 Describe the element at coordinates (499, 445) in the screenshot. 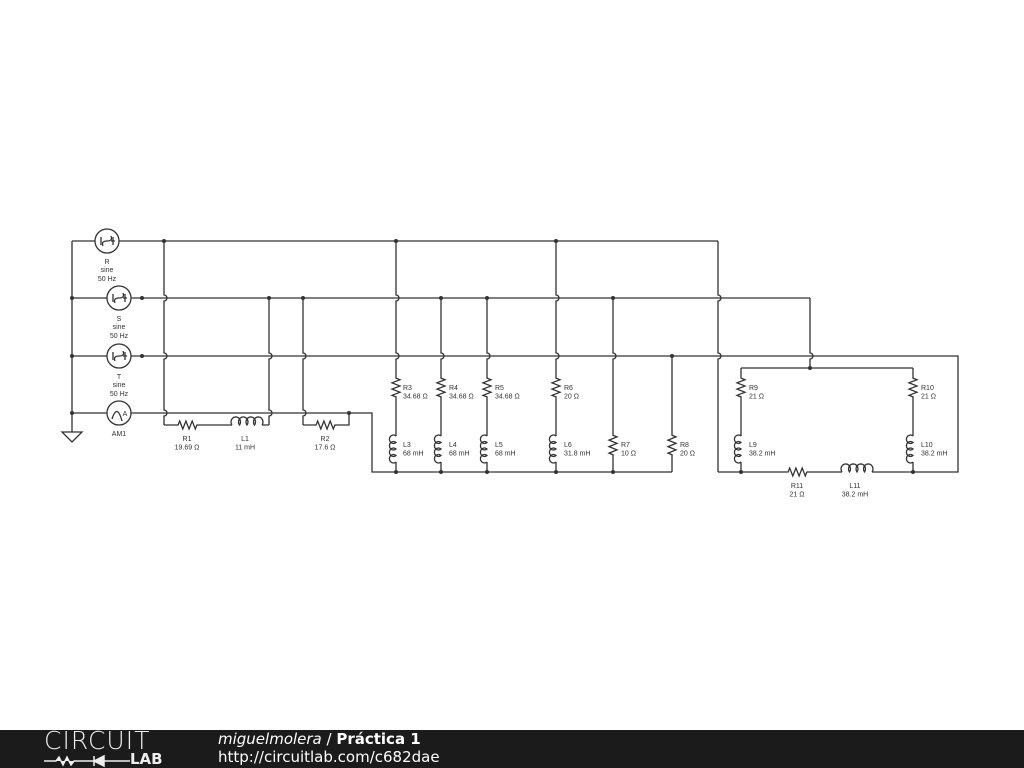

I see `component-name: L5` at that location.